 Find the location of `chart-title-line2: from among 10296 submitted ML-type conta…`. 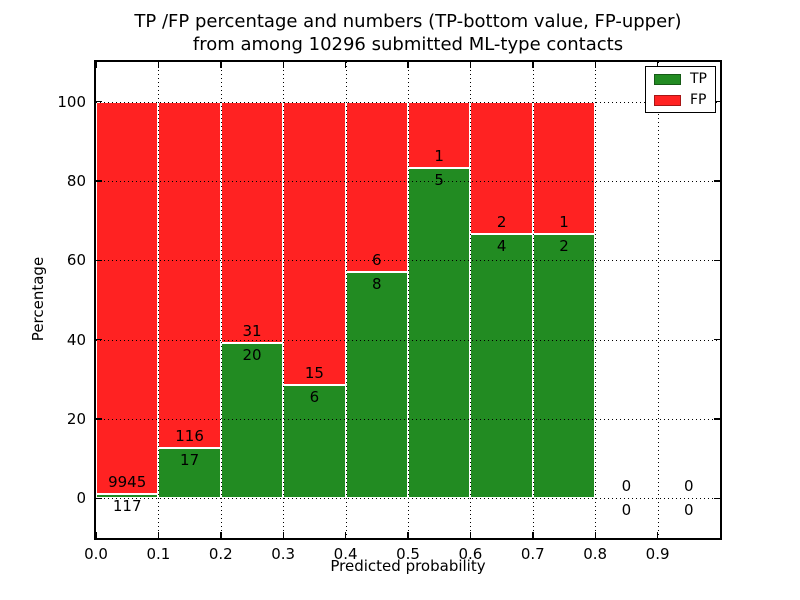

chart-title-line2: from among 10296 submitted ML-type conta… is located at coordinates (408, 44).